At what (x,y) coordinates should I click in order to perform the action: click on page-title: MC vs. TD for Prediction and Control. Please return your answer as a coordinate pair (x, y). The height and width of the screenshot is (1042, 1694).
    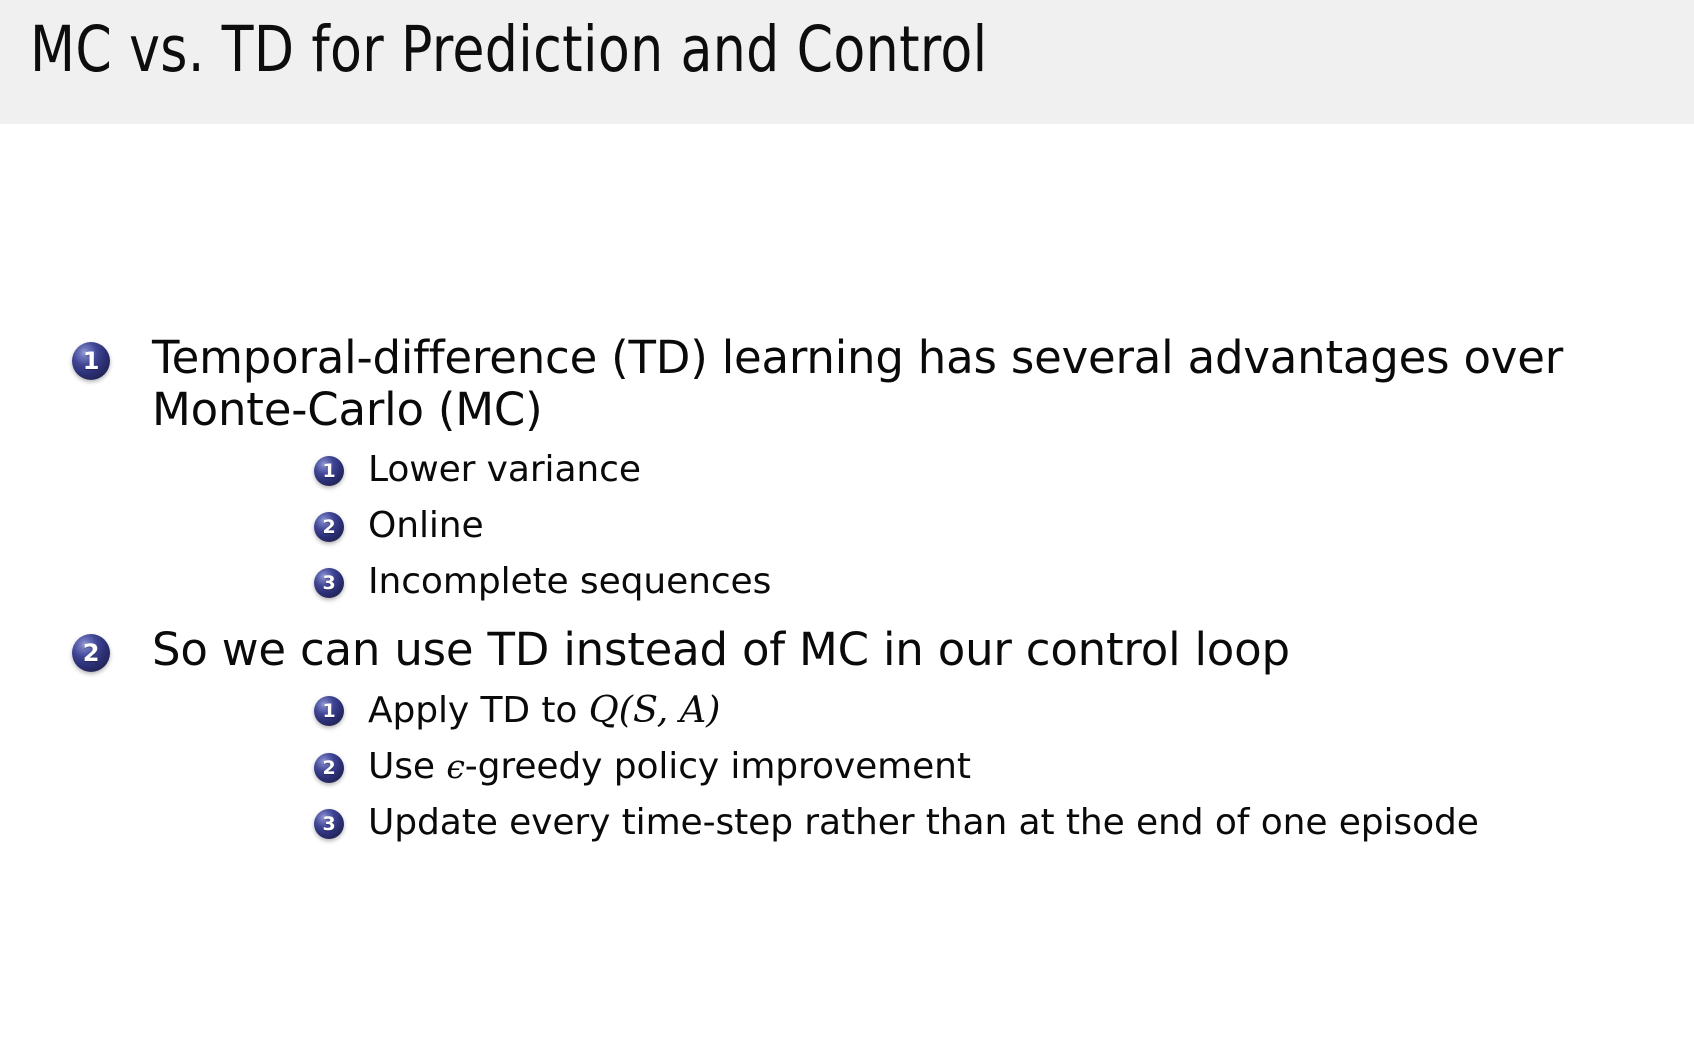
    Looking at the image, I should click on (509, 49).